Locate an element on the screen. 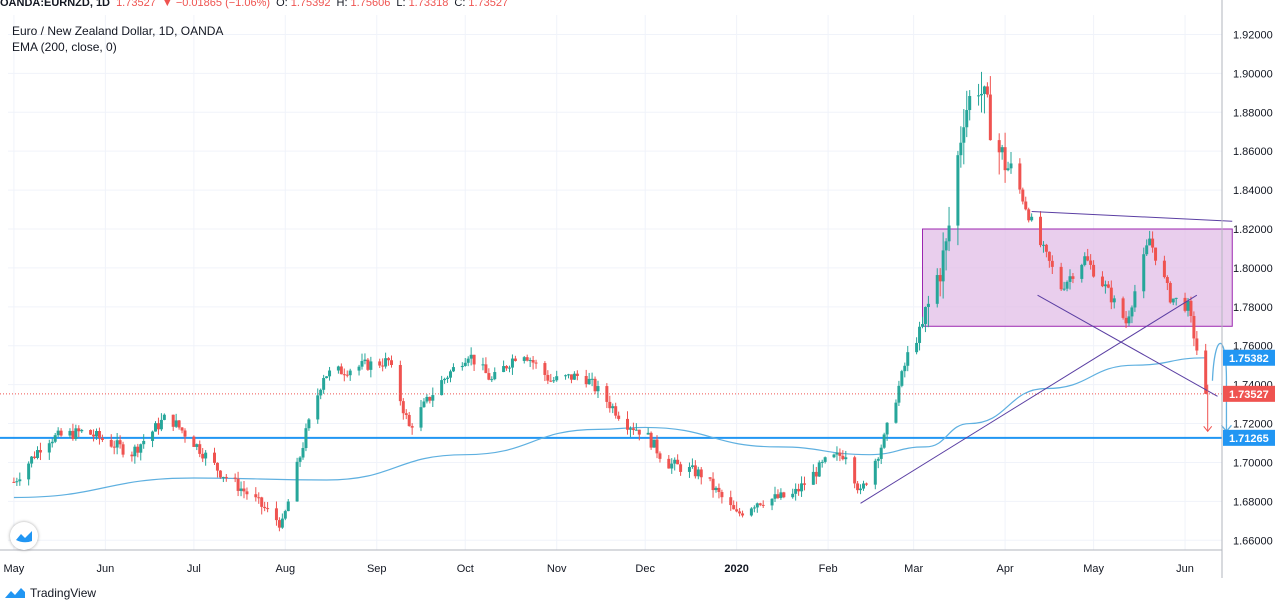 The width and height of the screenshot is (1280, 611). time-tick-label: Aug is located at coordinates (286, 569).